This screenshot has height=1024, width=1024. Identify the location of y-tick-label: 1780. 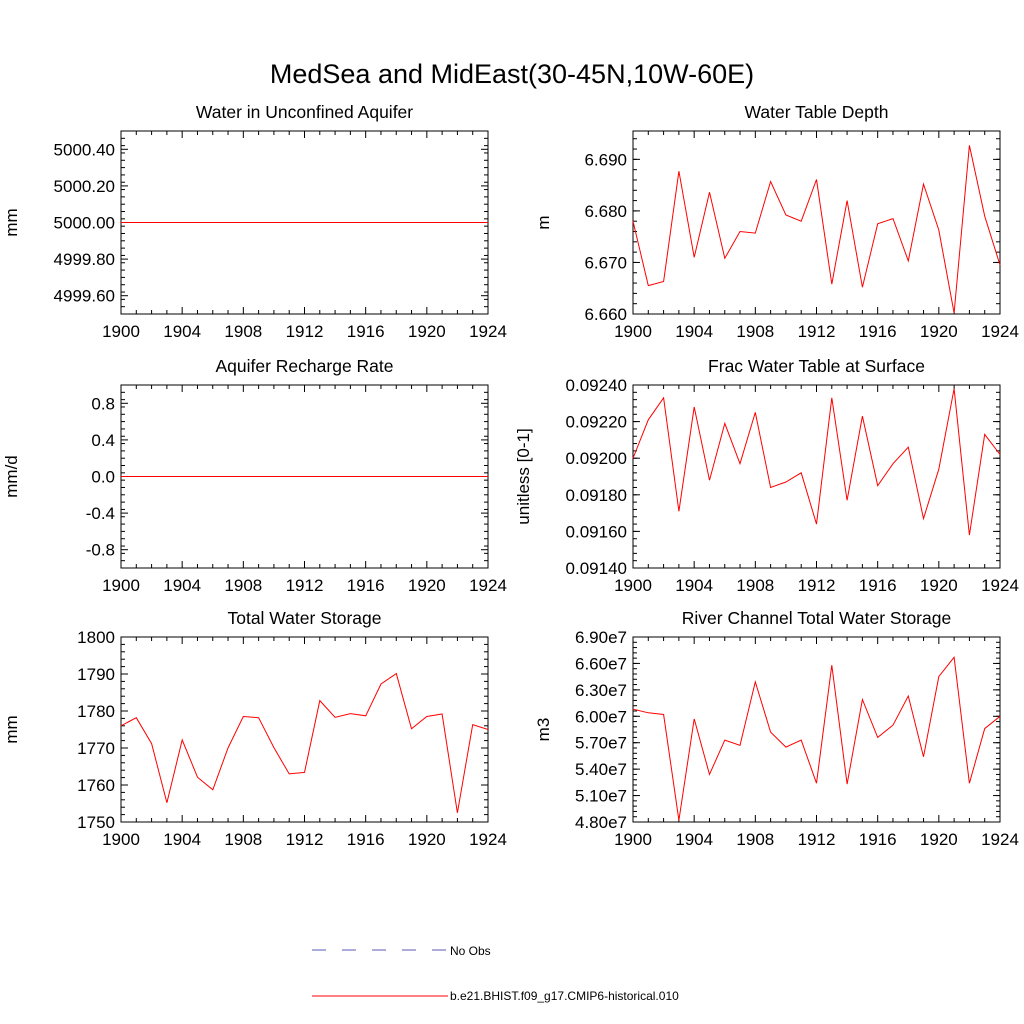
(96, 711).